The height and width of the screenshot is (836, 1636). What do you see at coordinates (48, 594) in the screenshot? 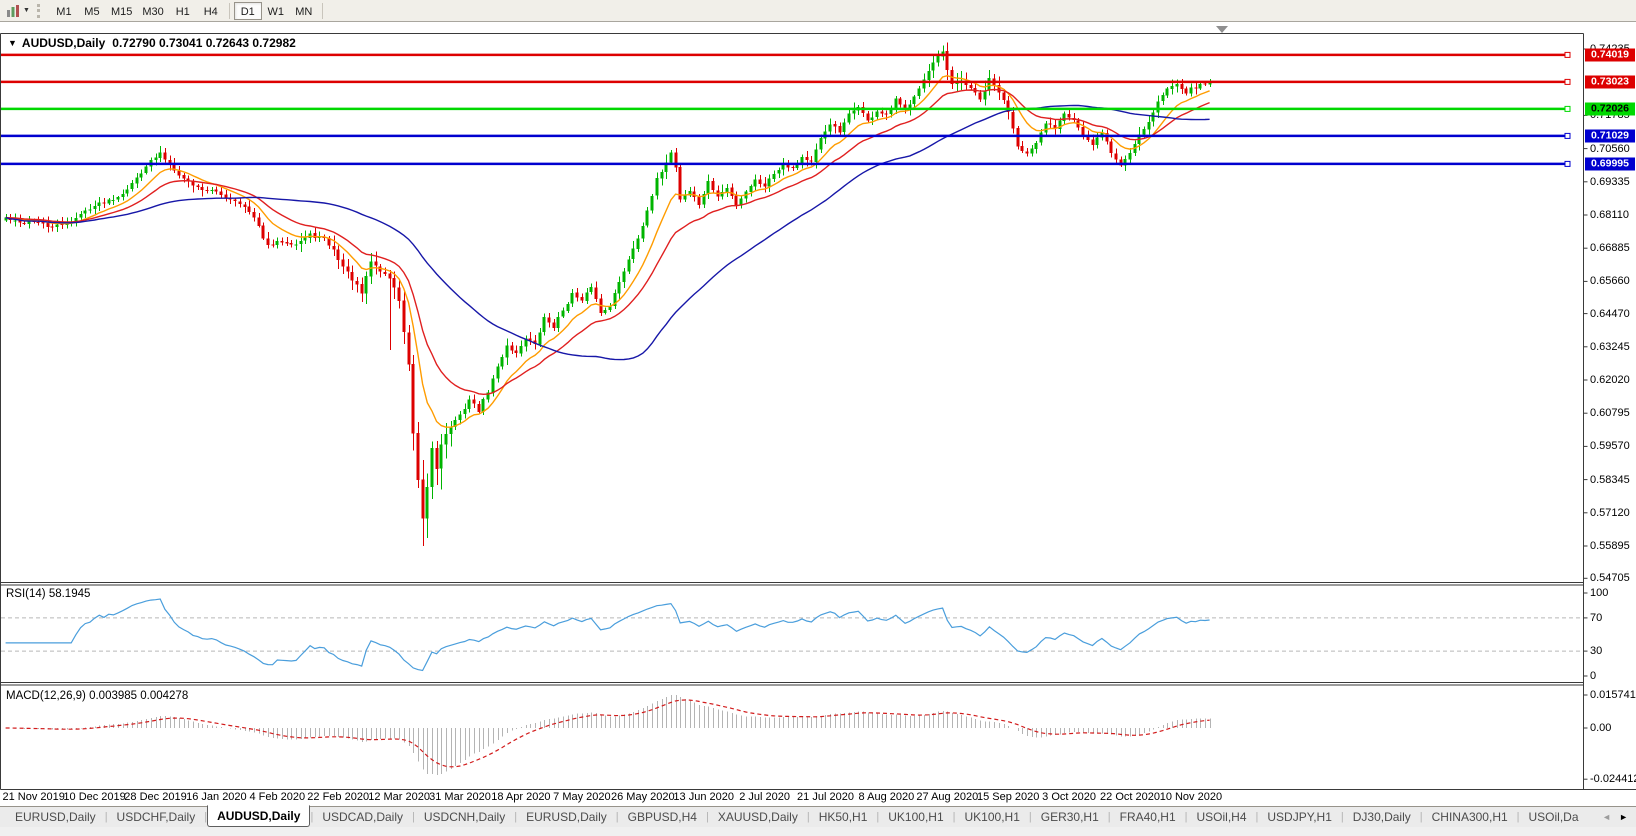
I see `rsi-indicator-label: RSI(14) 58.1945` at bounding box center [48, 594].